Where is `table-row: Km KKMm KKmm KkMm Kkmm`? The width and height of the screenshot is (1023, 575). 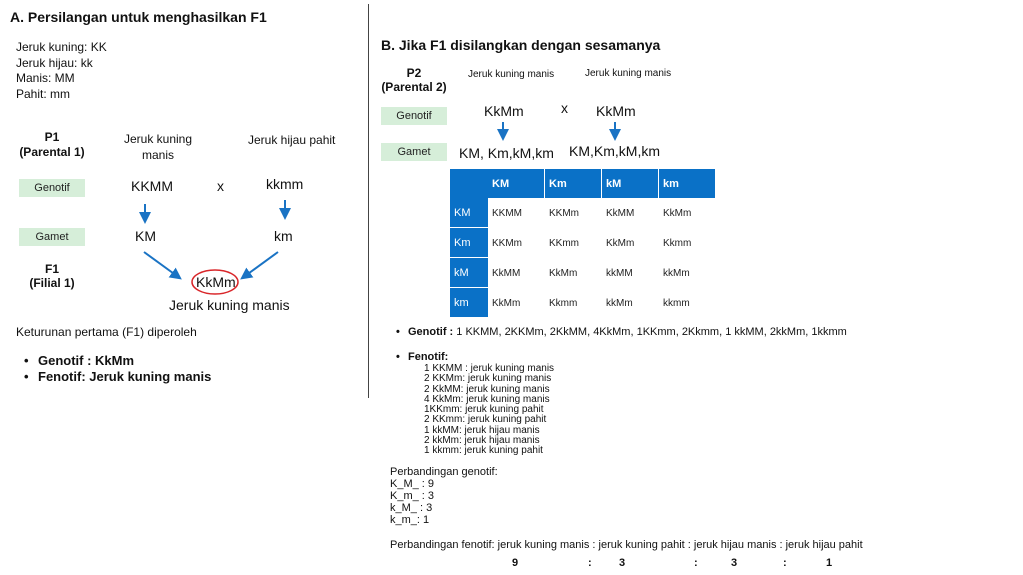 table-row: Km KKMm KKmm KkMm Kkmm is located at coordinates (583, 243).